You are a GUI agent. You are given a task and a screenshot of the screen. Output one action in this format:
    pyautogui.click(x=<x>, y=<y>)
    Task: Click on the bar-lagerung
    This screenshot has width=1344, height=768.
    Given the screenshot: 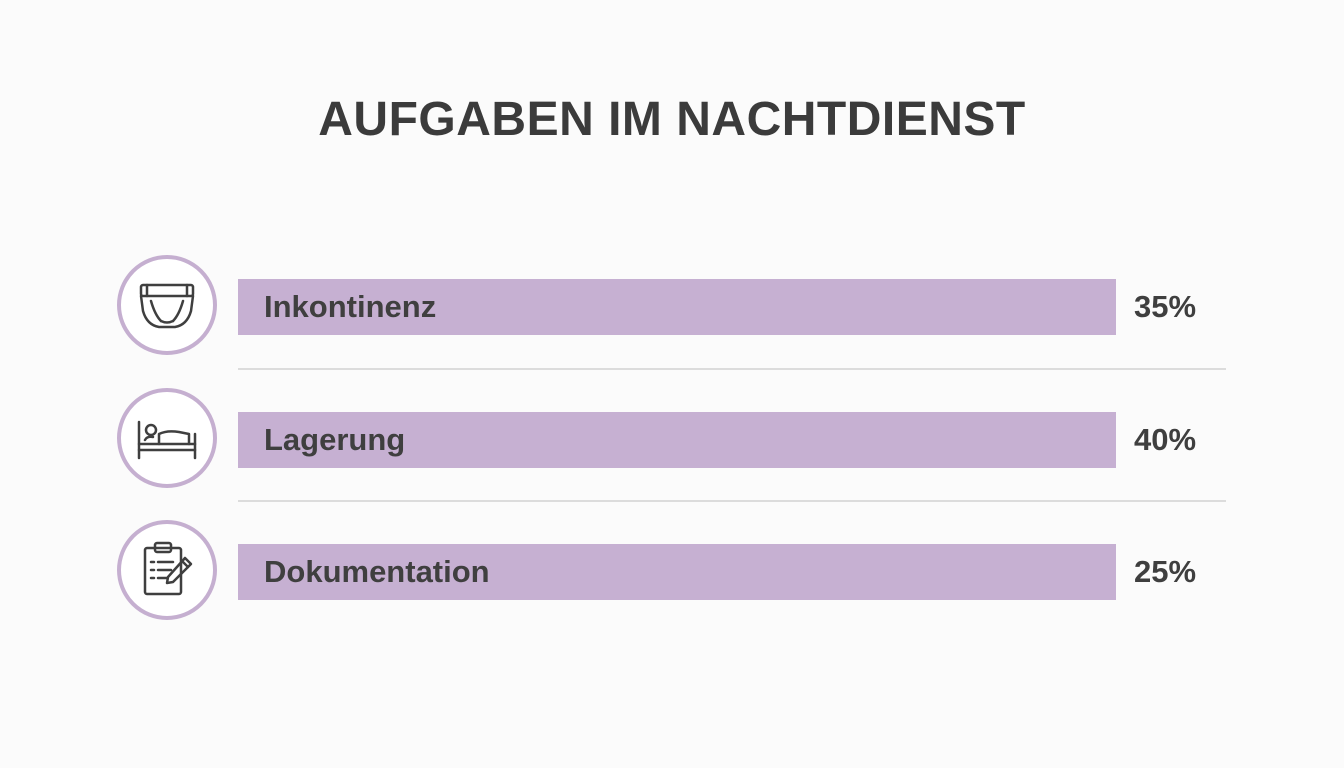 What is the action you would take?
    pyautogui.click(x=677, y=440)
    